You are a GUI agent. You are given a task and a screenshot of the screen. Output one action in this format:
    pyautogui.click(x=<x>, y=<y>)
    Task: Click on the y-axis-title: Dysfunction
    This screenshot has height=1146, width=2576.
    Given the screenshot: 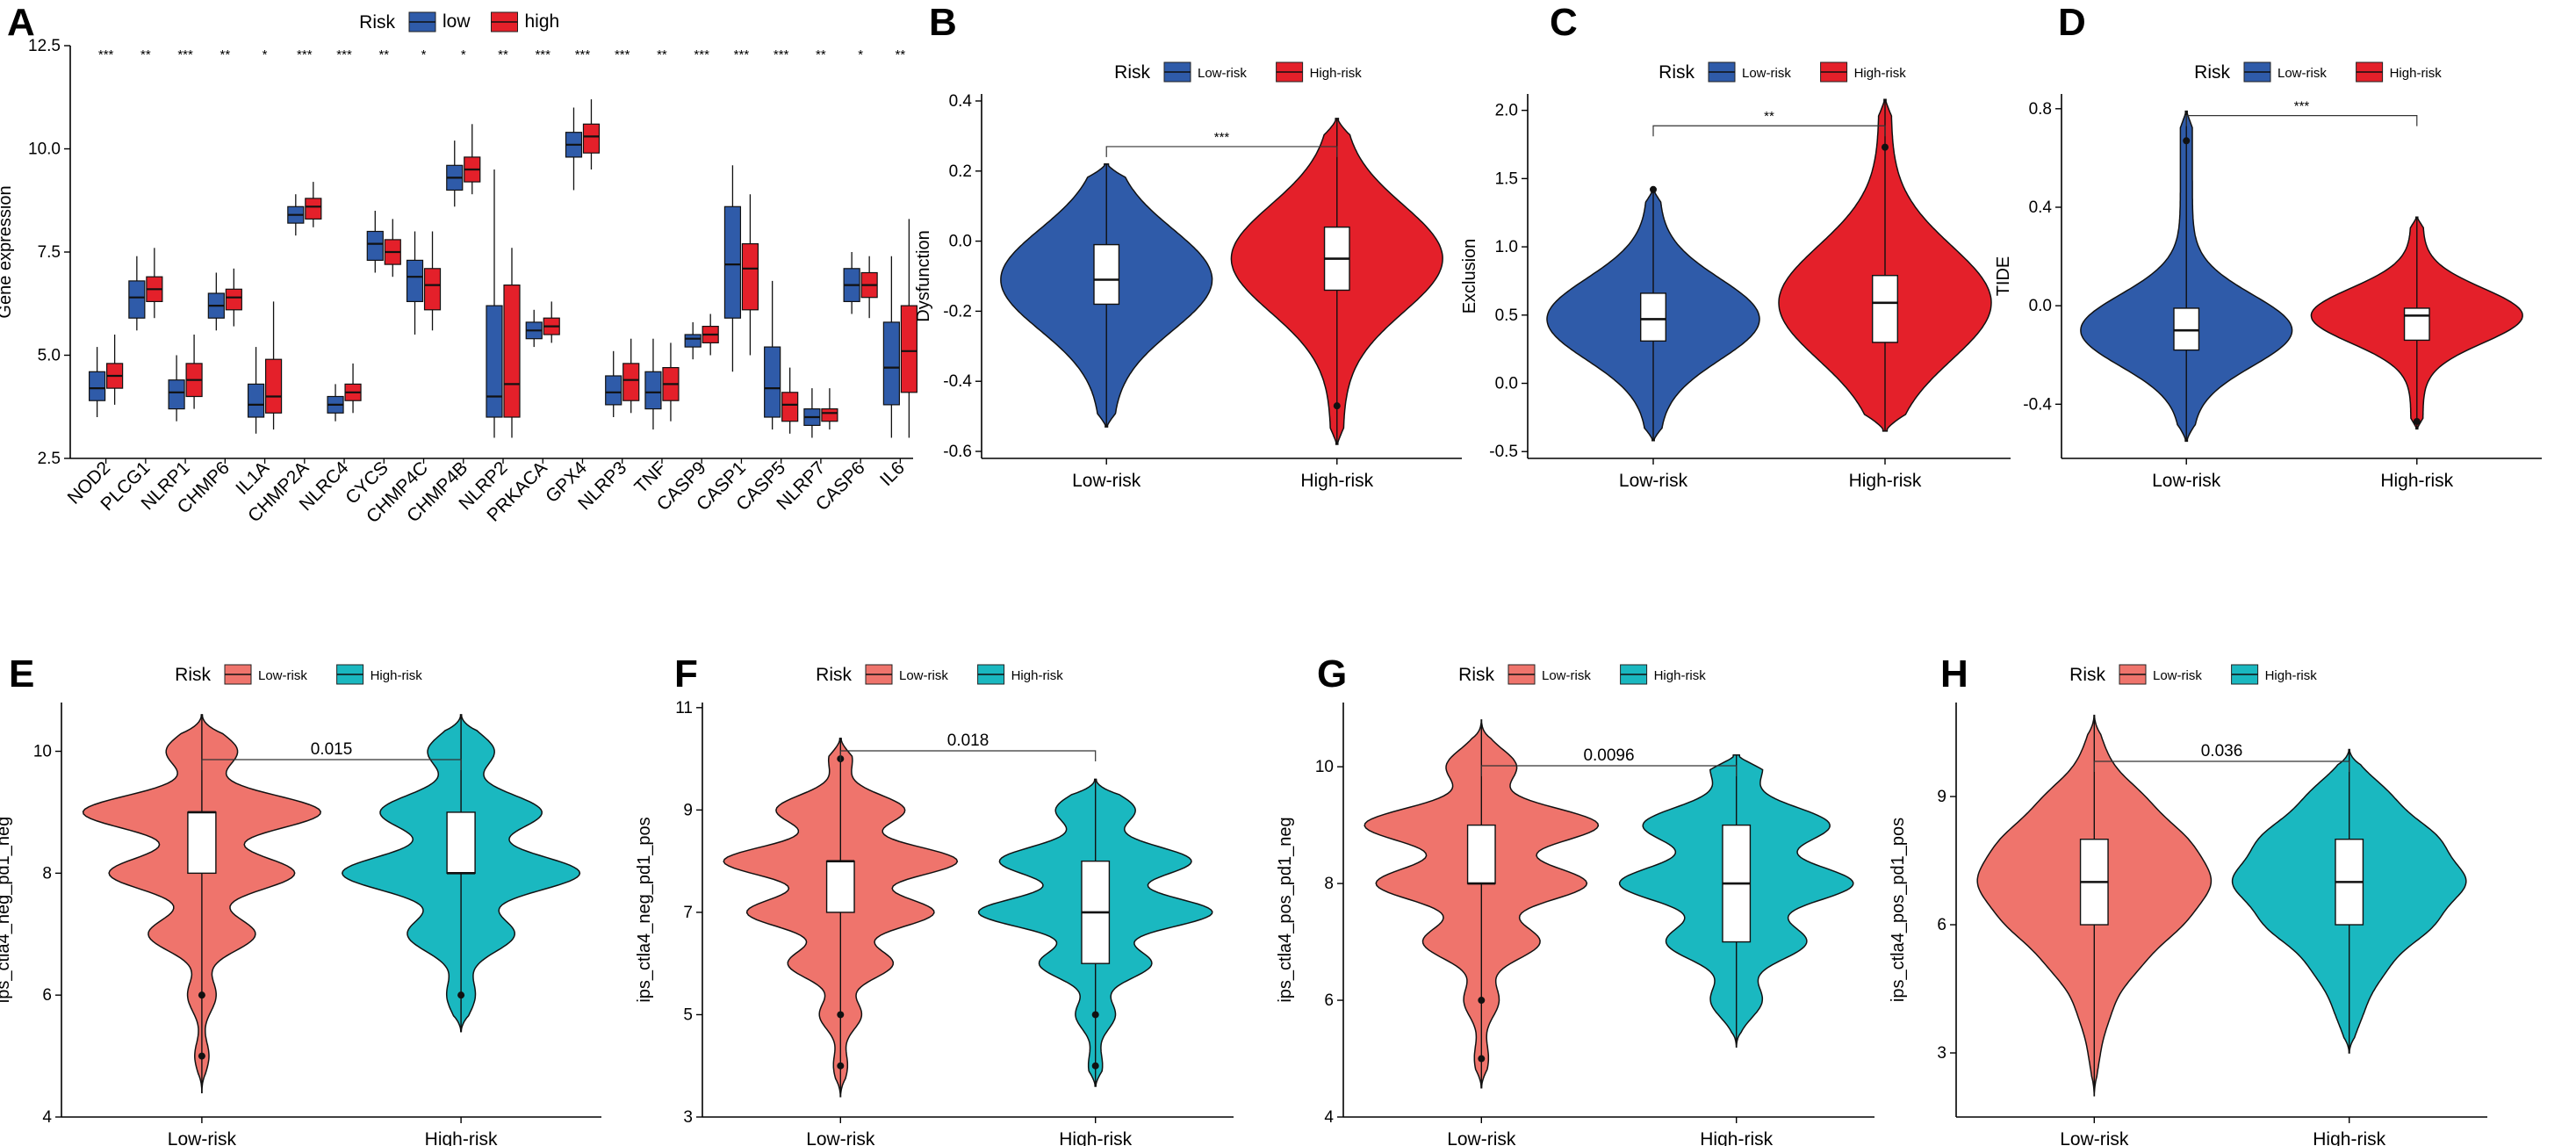 What is the action you would take?
    pyautogui.click(x=923, y=276)
    